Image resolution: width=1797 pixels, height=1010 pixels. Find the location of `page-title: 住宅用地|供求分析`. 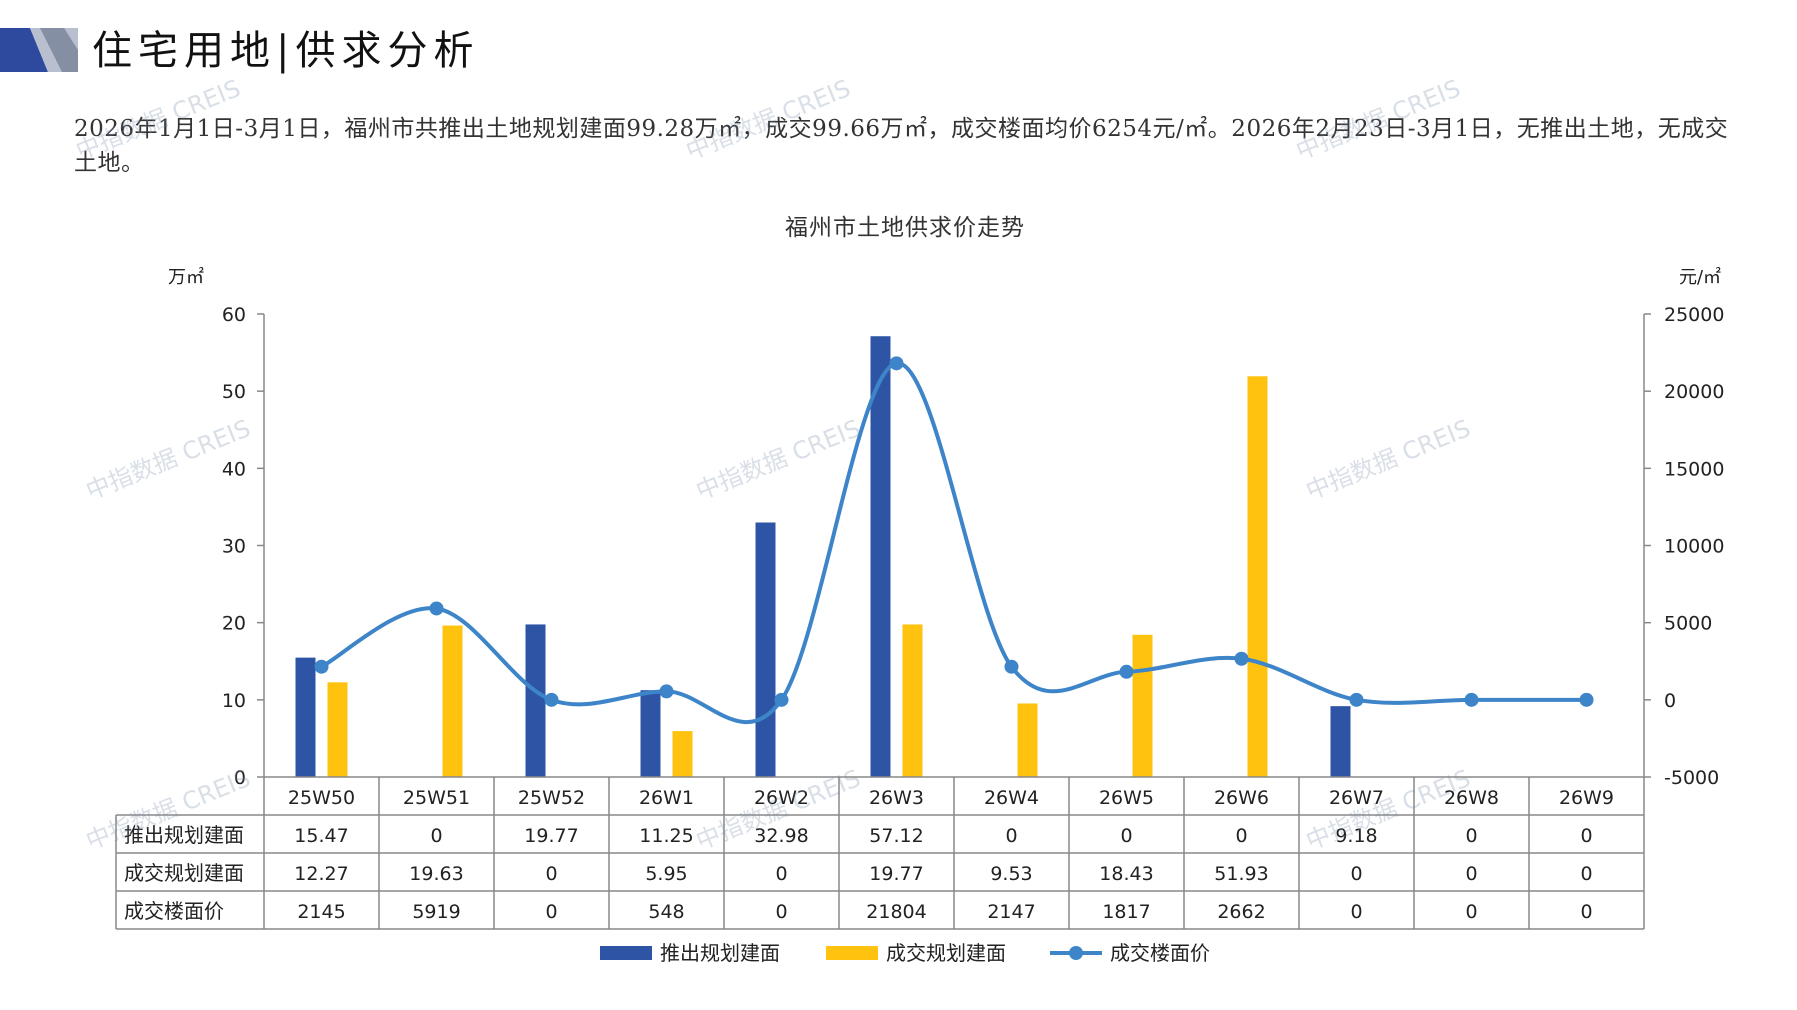

page-title: 住宅用地|供求分析 is located at coordinates (286, 51).